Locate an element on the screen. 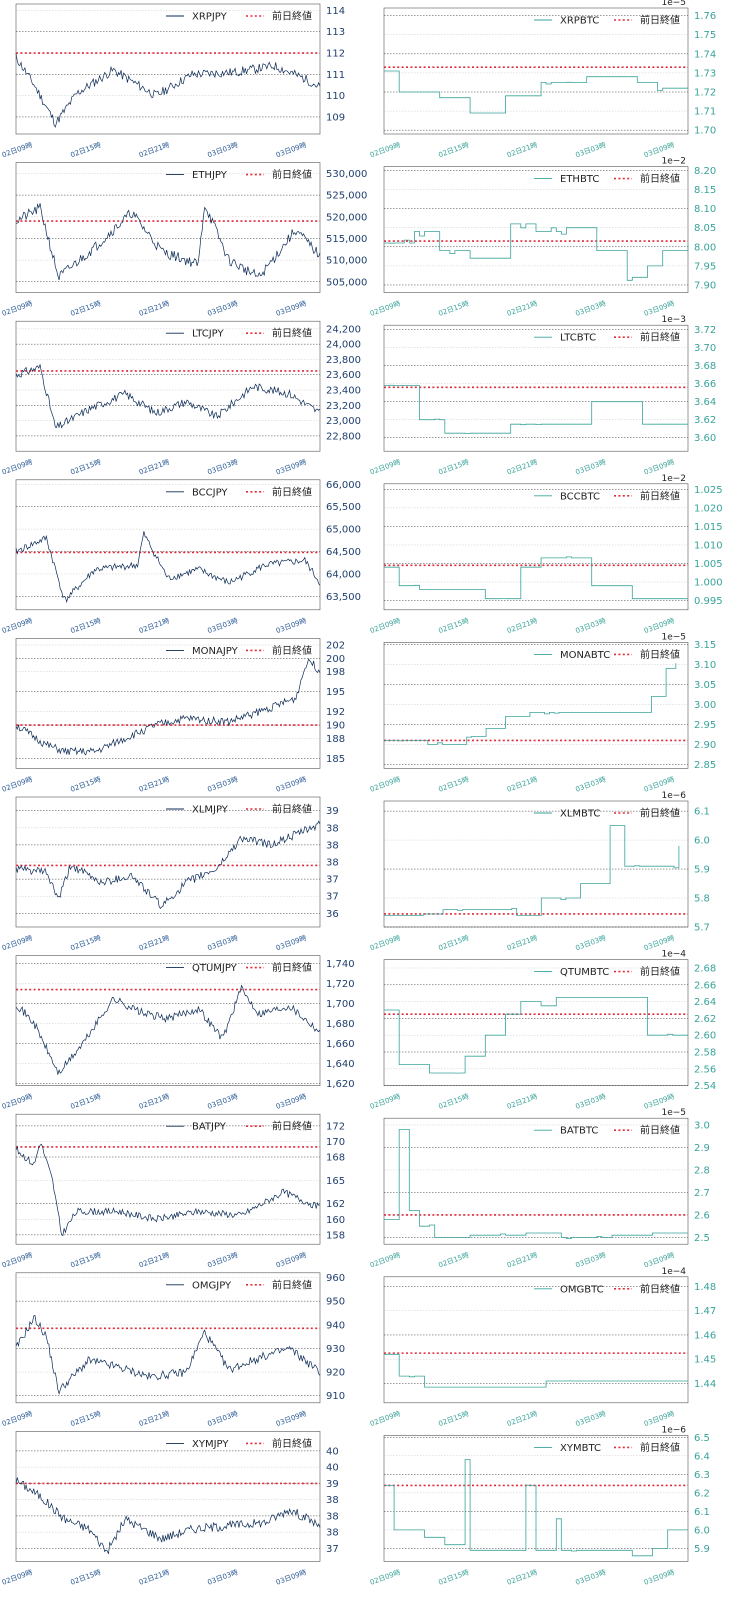  y-tick-label: 162 is located at coordinates (335, 1204).